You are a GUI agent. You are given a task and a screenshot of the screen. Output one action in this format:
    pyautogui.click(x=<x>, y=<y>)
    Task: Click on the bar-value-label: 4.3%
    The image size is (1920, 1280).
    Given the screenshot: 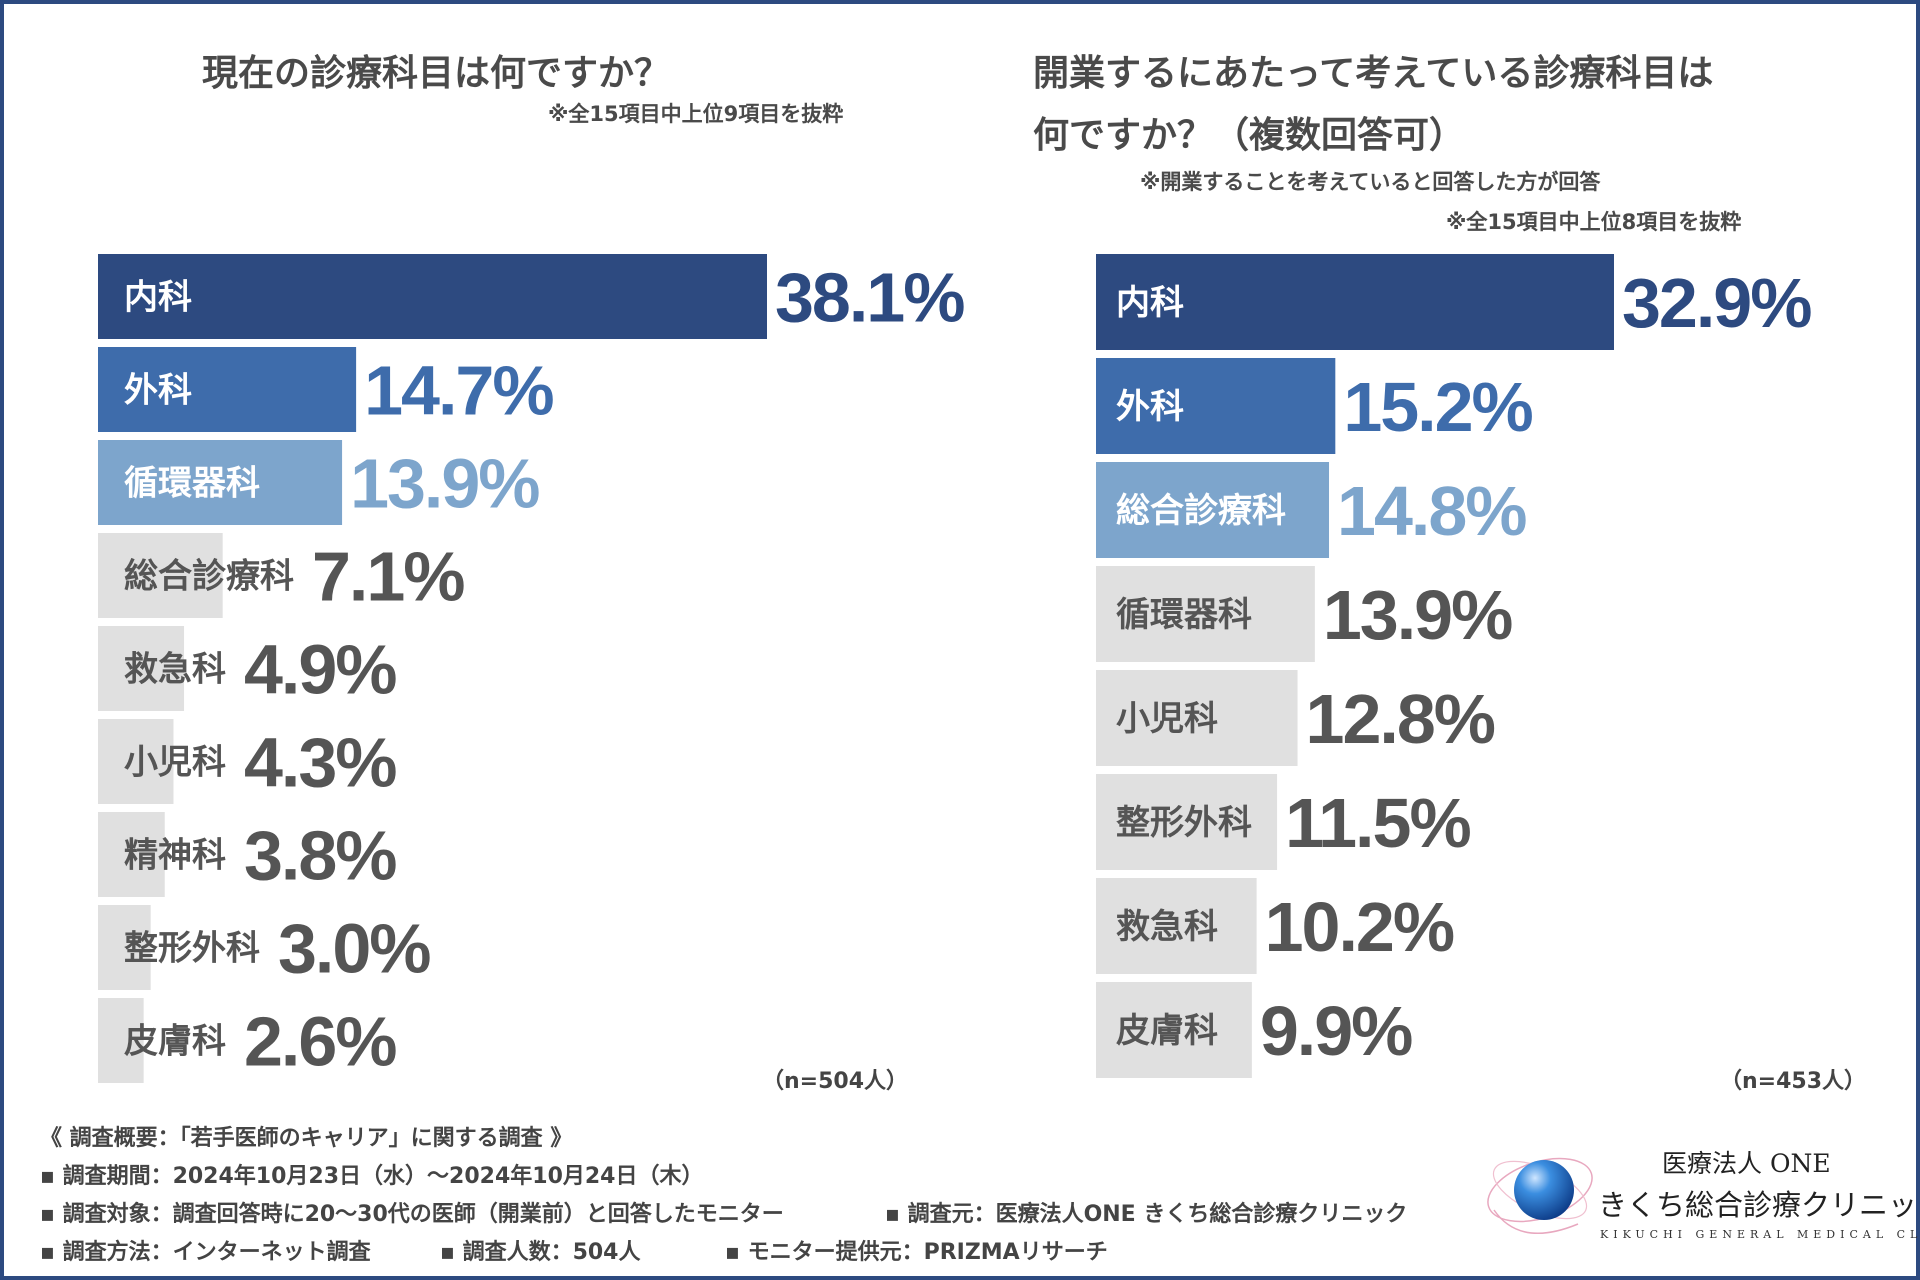 What is the action you would take?
    pyautogui.click(x=320, y=763)
    